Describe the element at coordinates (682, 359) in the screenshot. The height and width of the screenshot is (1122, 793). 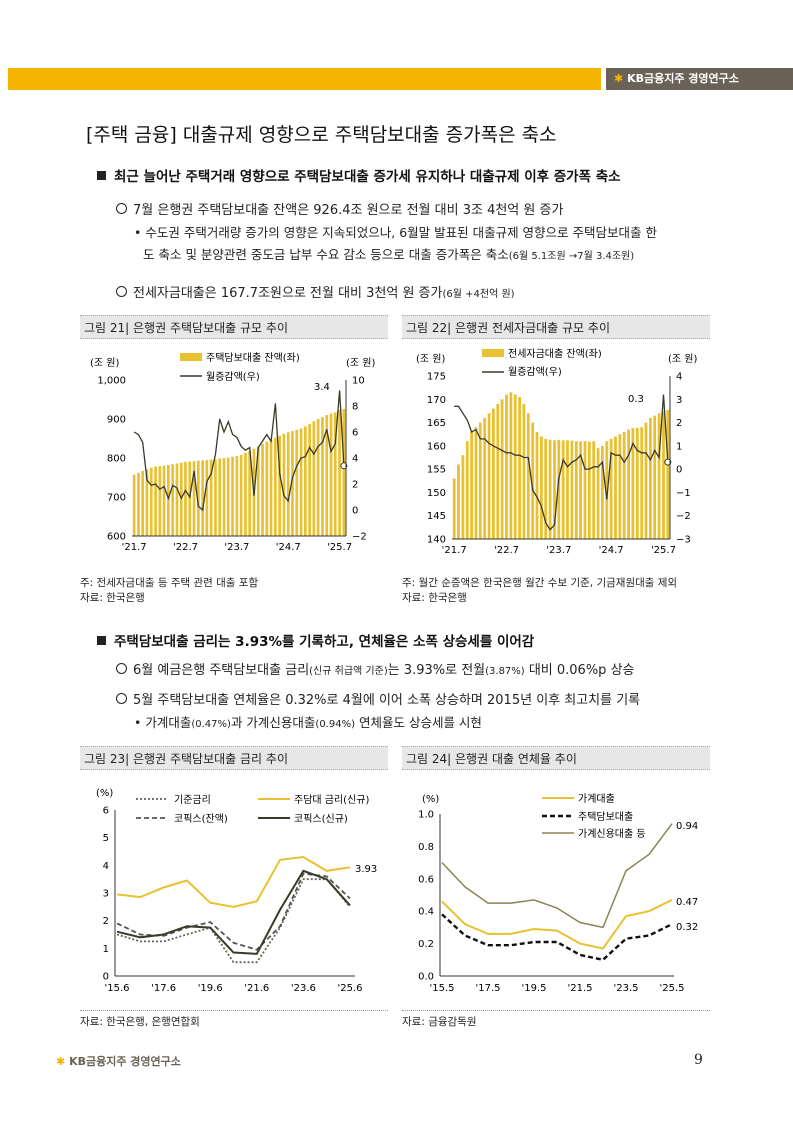
I see `fig22-ylabel-right: (조 원)` at that location.